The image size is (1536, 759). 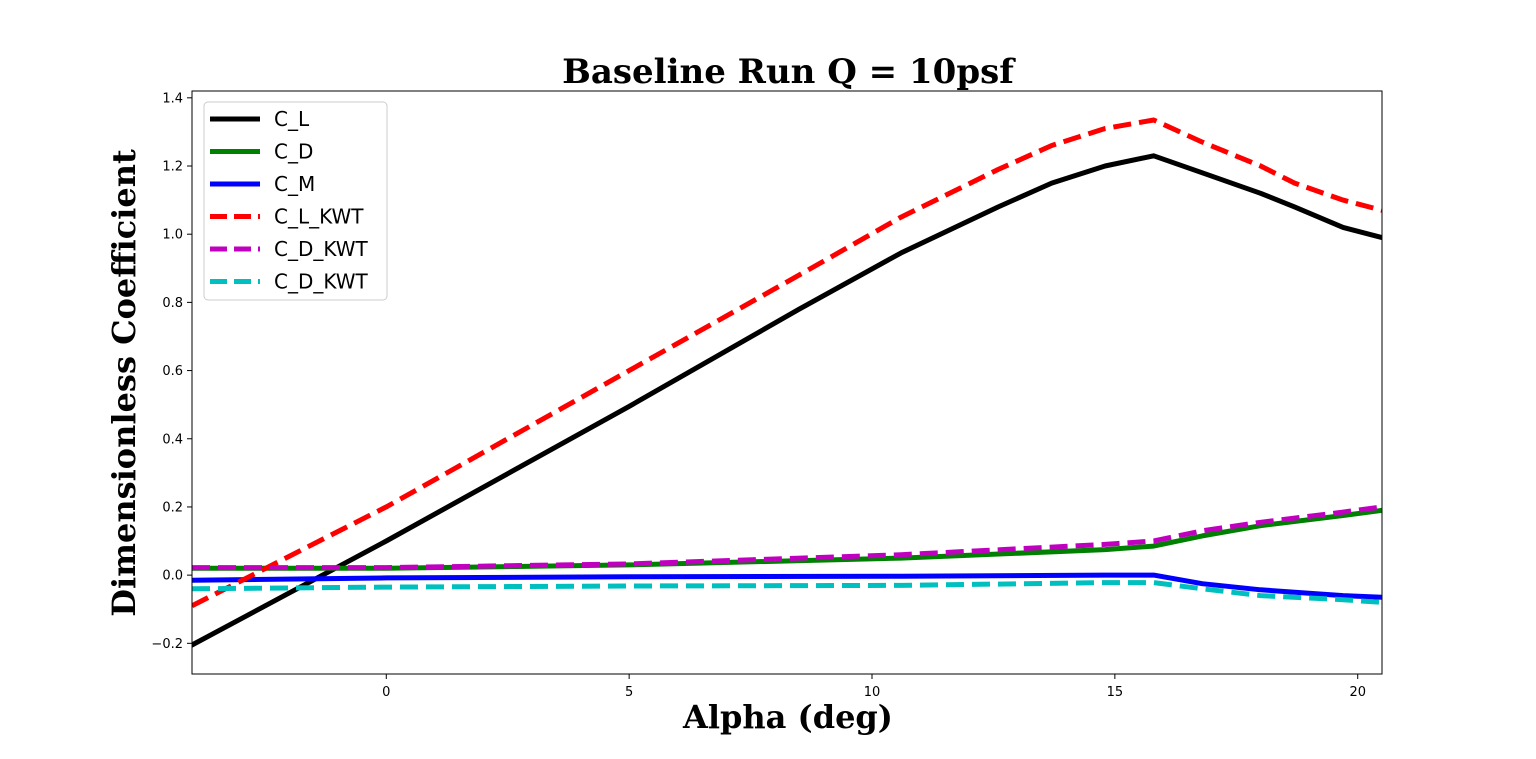 What do you see at coordinates (172, 439) in the screenshot?
I see `y-tick-label: 0.4` at bounding box center [172, 439].